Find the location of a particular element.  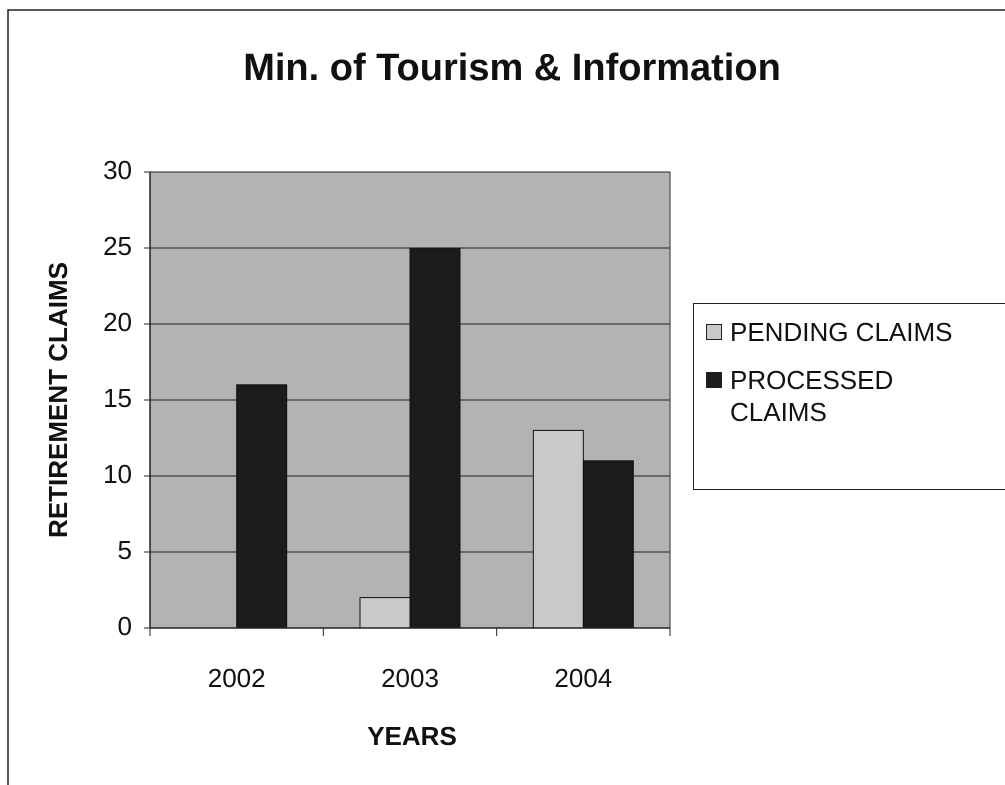

y-tick-label: 5 is located at coordinates (125, 550).